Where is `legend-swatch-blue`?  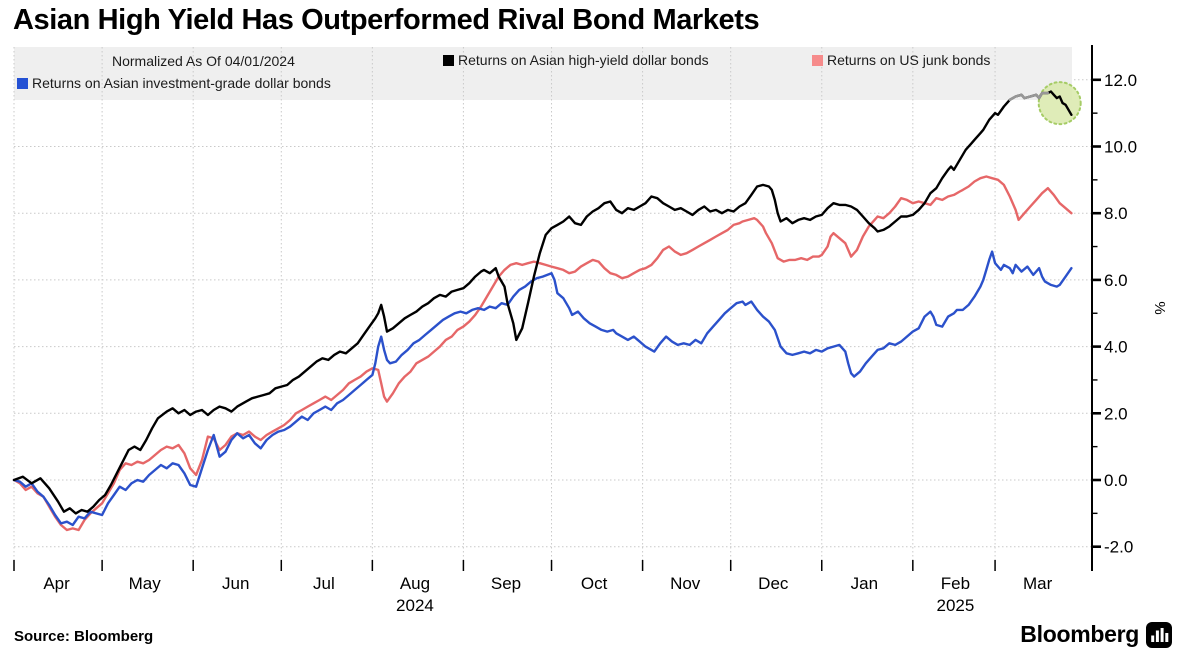 legend-swatch-blue is located at coordinates (22, 83).